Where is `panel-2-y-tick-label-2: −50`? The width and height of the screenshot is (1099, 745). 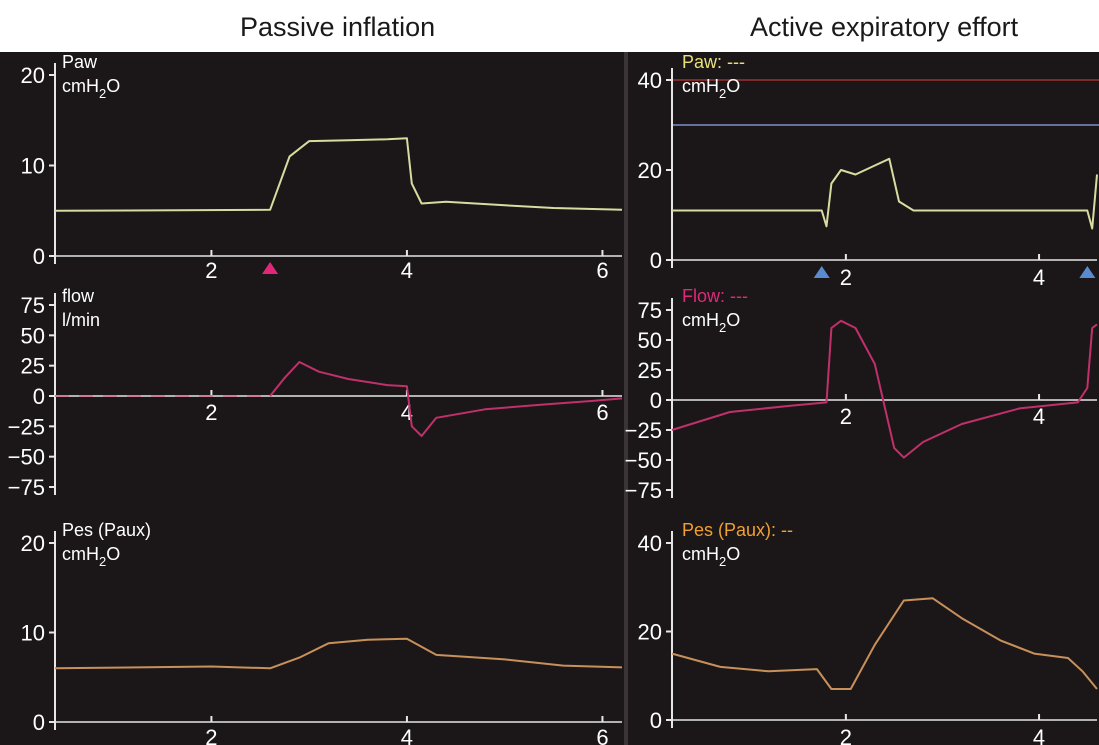
panel-2-y-tick-label-2: −50 is located at coordinates (26, 457).